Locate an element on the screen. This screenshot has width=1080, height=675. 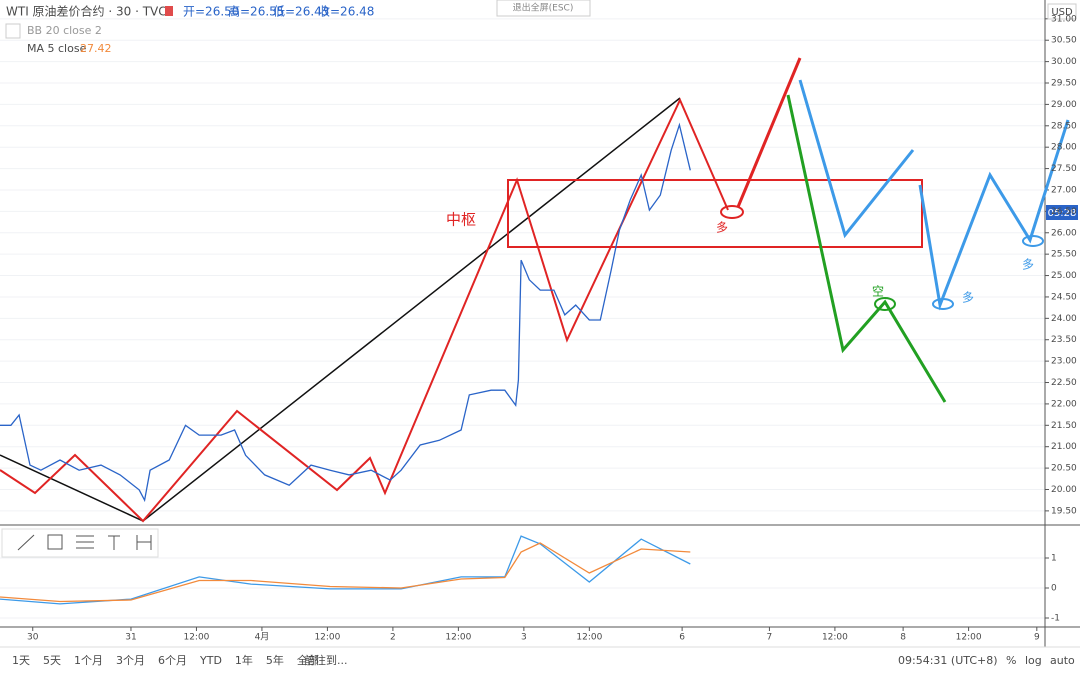
drawing-toolbar is located at coordinates (80, 543).